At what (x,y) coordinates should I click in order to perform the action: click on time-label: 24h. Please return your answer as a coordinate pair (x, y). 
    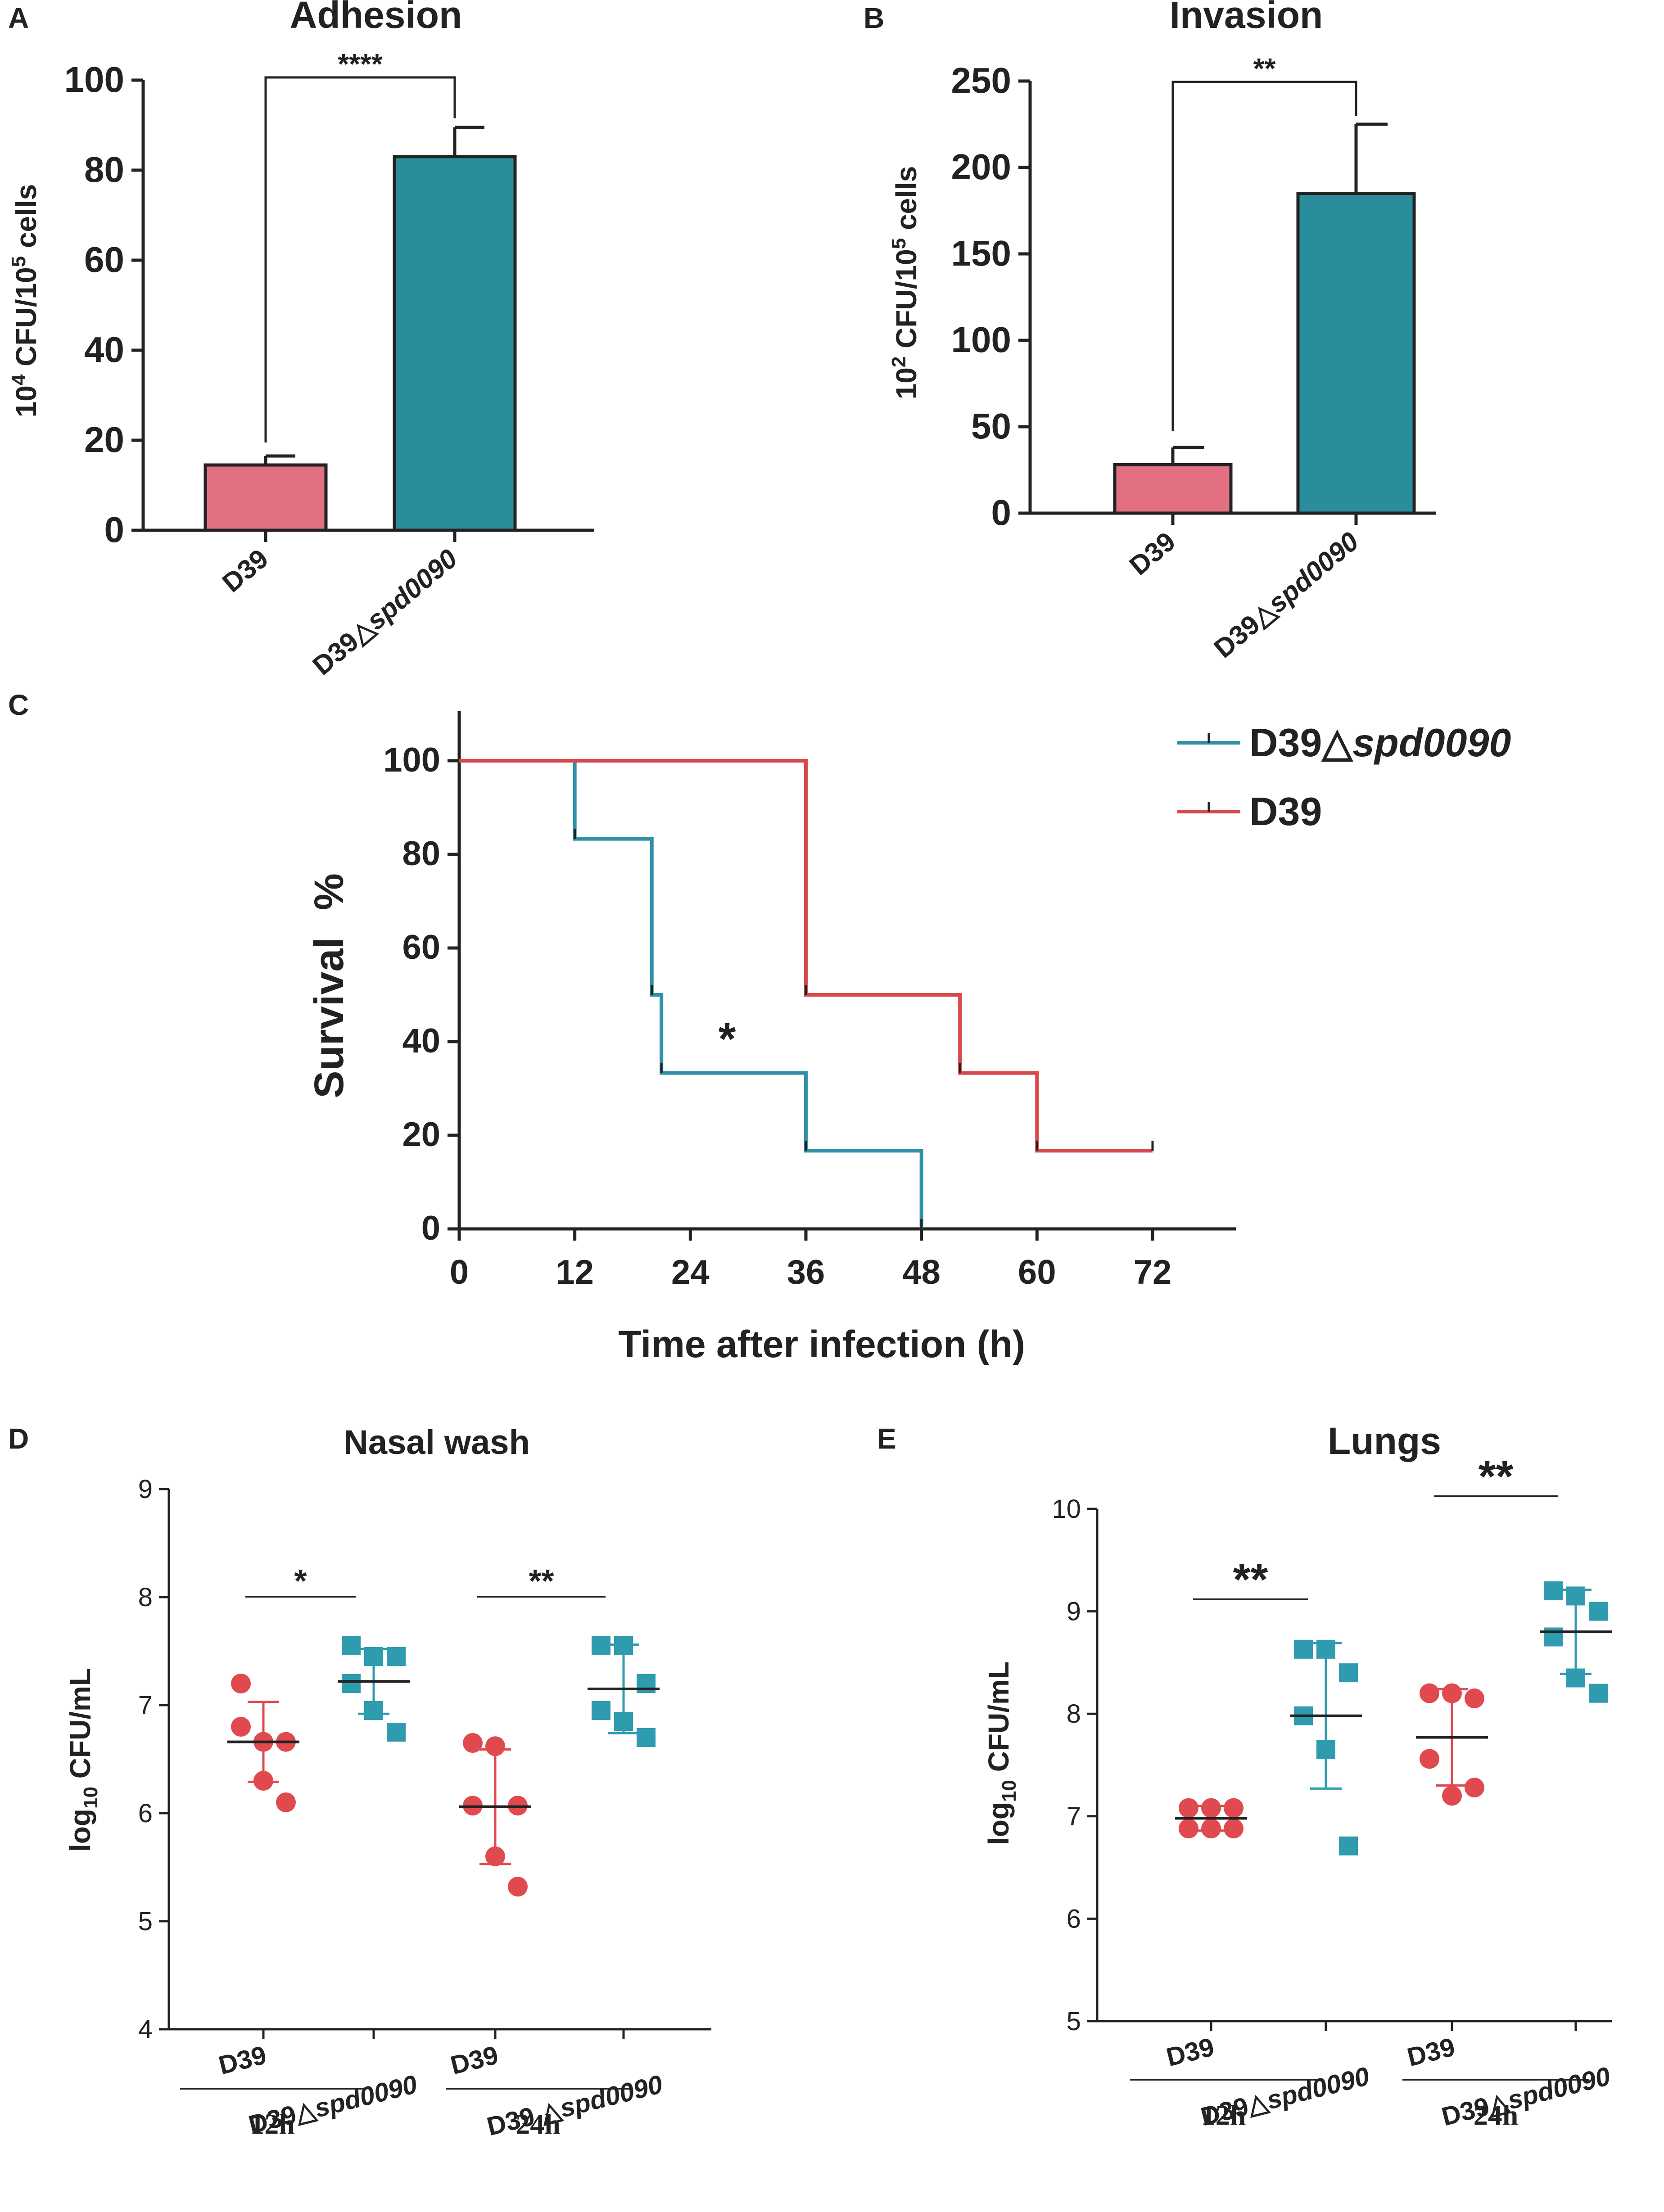
    Looking at the image, I should click on (538, 2124).